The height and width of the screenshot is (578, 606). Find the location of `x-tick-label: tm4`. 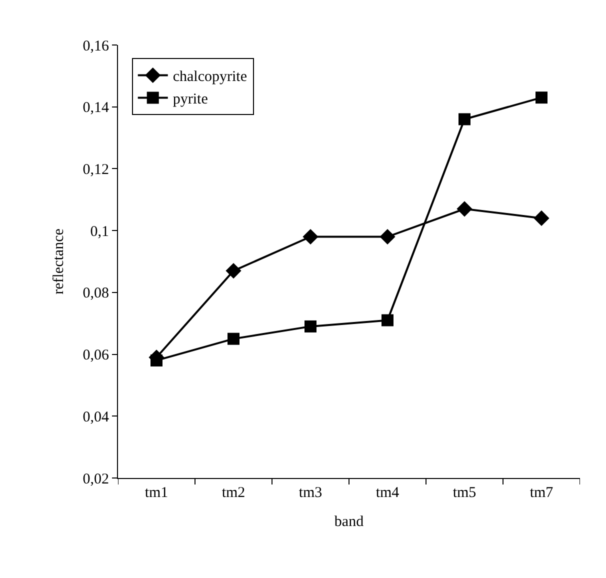

x-tick-label: tm4 is located at coordinates (388, 493).